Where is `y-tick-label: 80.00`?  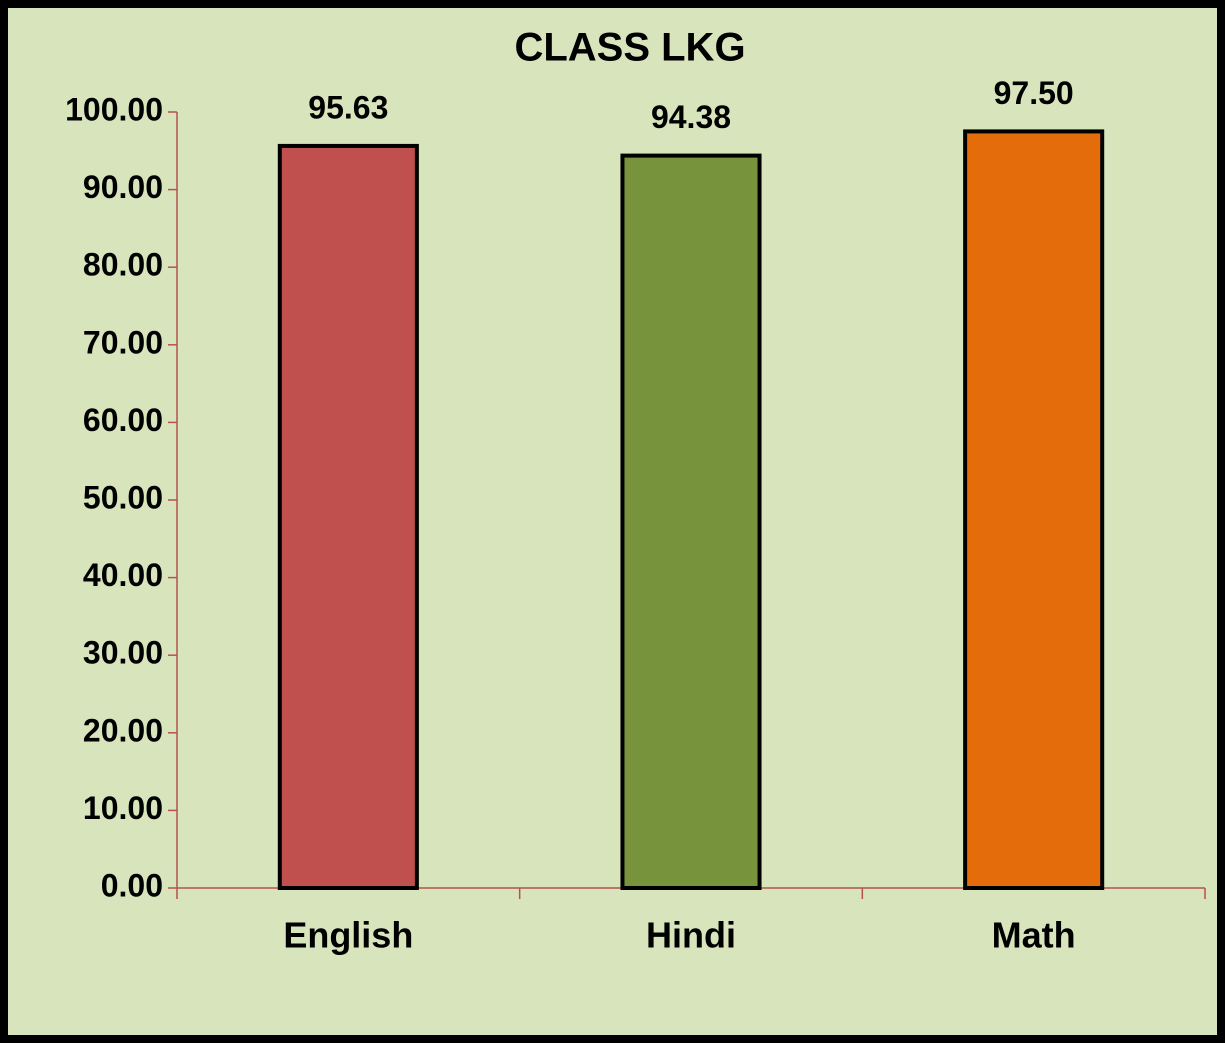
y-tick-label: 80.00 is located at coordinates (123, 265).